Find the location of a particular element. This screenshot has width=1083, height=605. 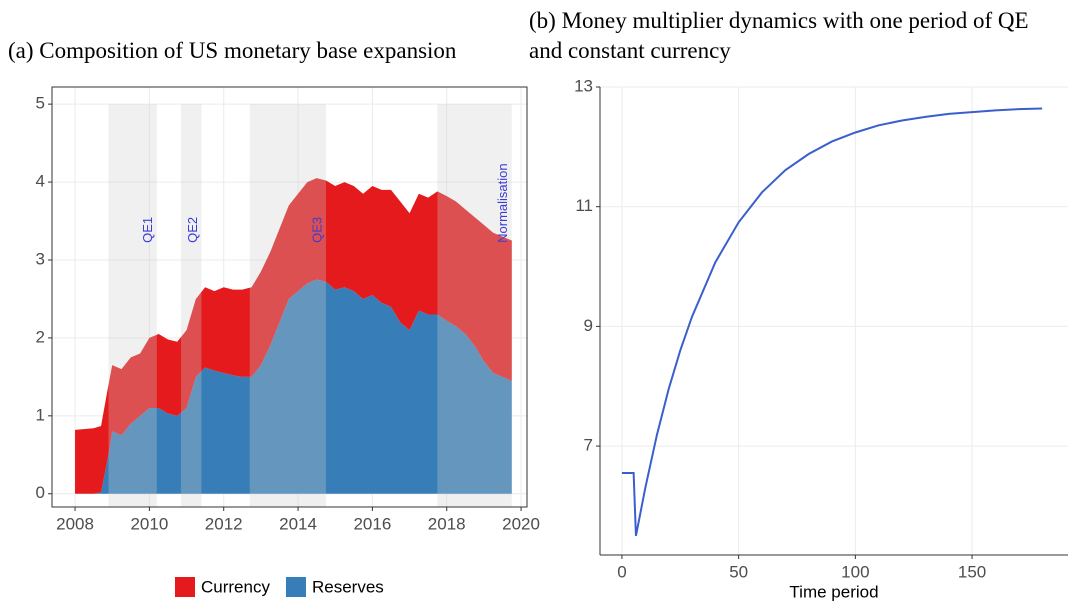

x-tick-label: 2020 is located at coordinates (521, 523).